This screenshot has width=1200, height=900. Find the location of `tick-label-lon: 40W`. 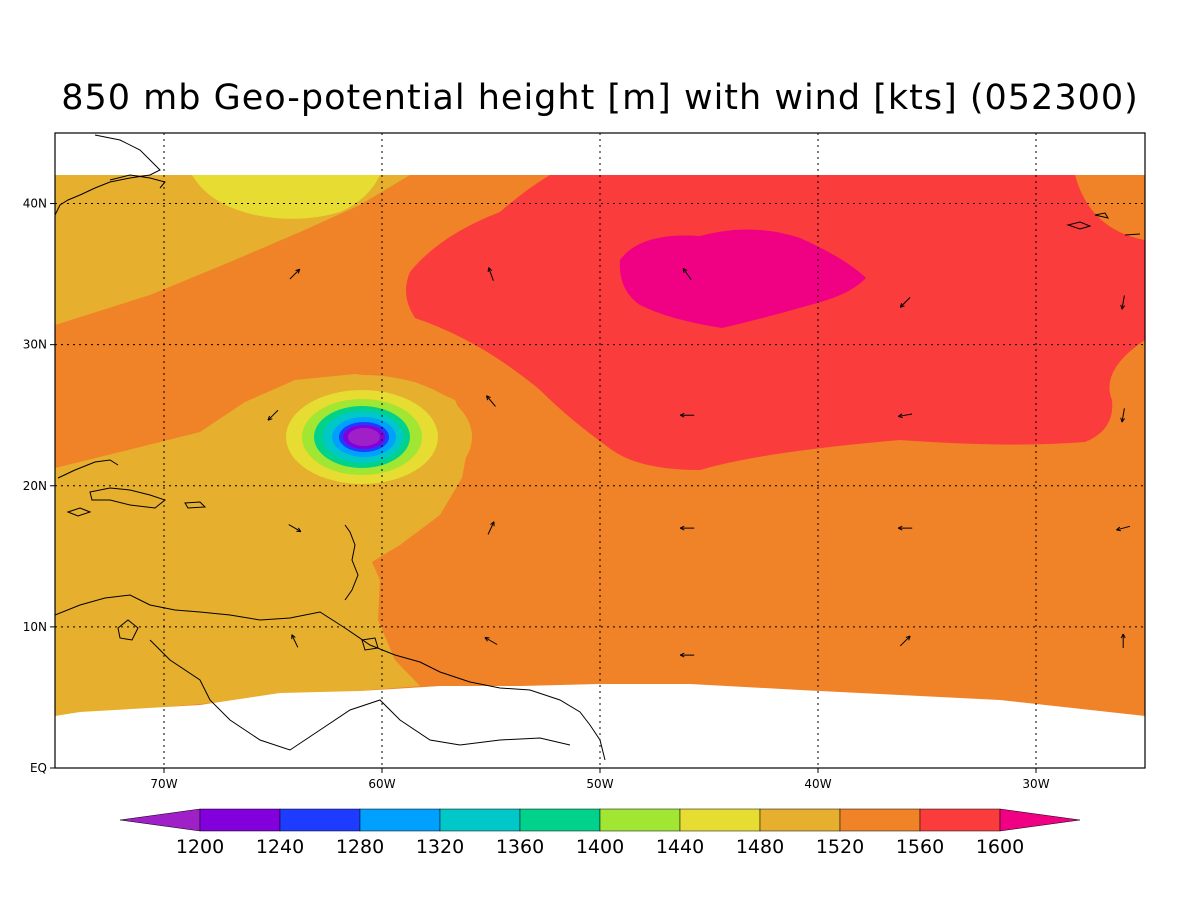

tick-label-lon: 40W is located at coordinates (817, 784).